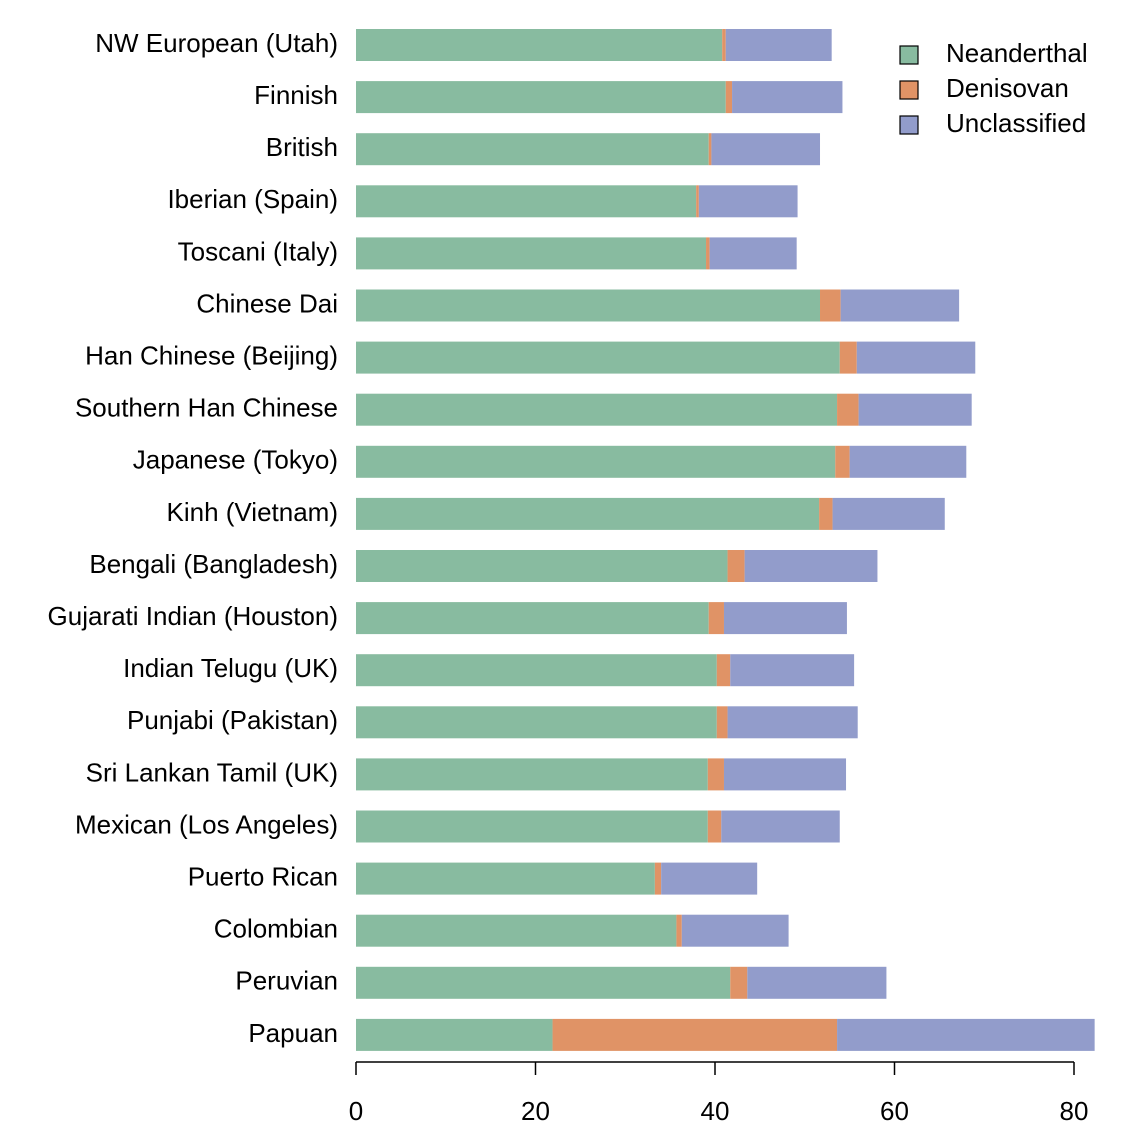 This screenshot has height=1137, width=1144. Describe the element at coordinates (715, 1111) in the screenshot. I see `x-tick-label: 40` at that location.